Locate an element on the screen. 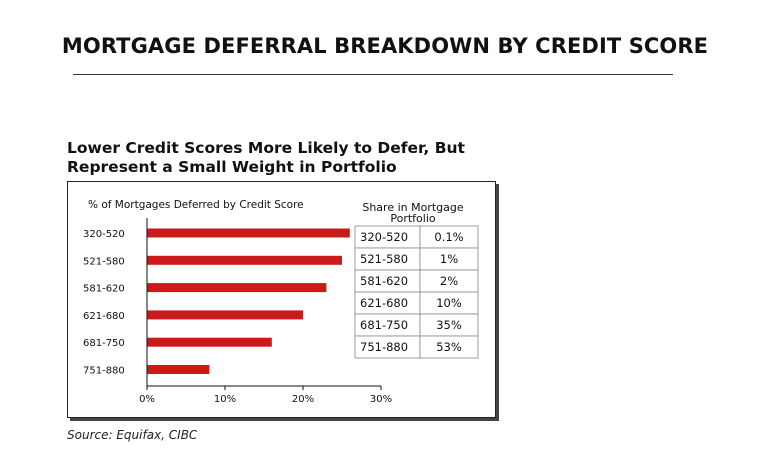 This screenshot has width=770, height=476. chart-heading-line-2: Represent a Small Weight in Portfolio is located at coordinates (232, 167).